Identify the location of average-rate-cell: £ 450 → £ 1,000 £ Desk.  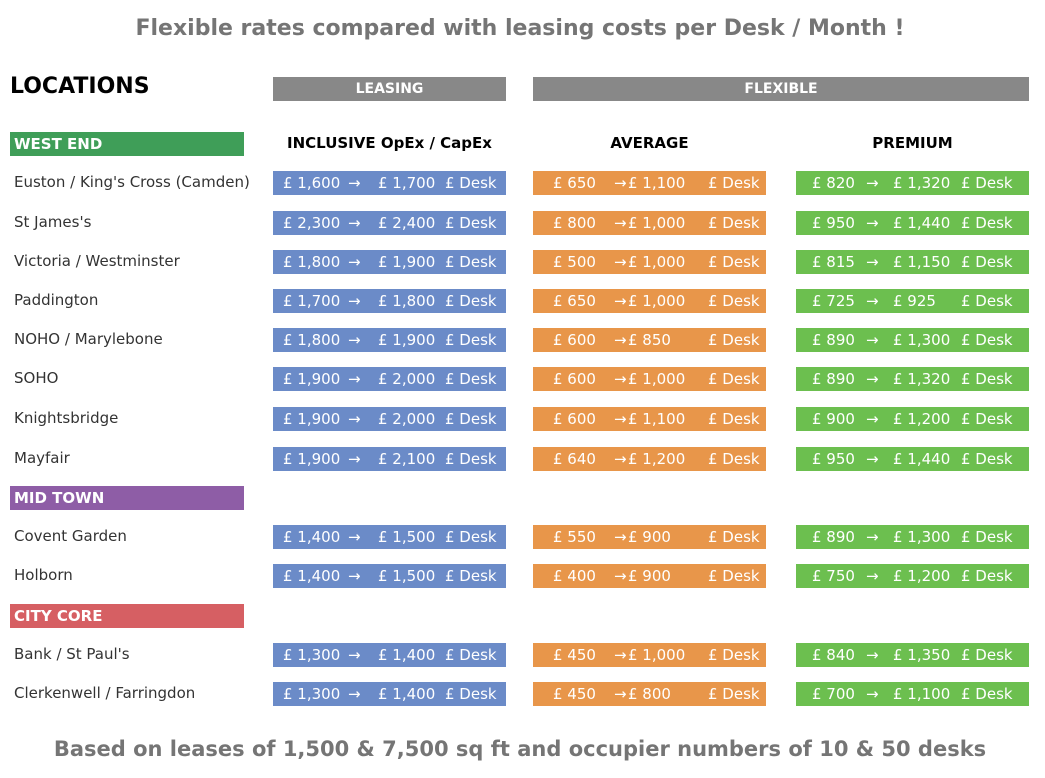
(649, 655).